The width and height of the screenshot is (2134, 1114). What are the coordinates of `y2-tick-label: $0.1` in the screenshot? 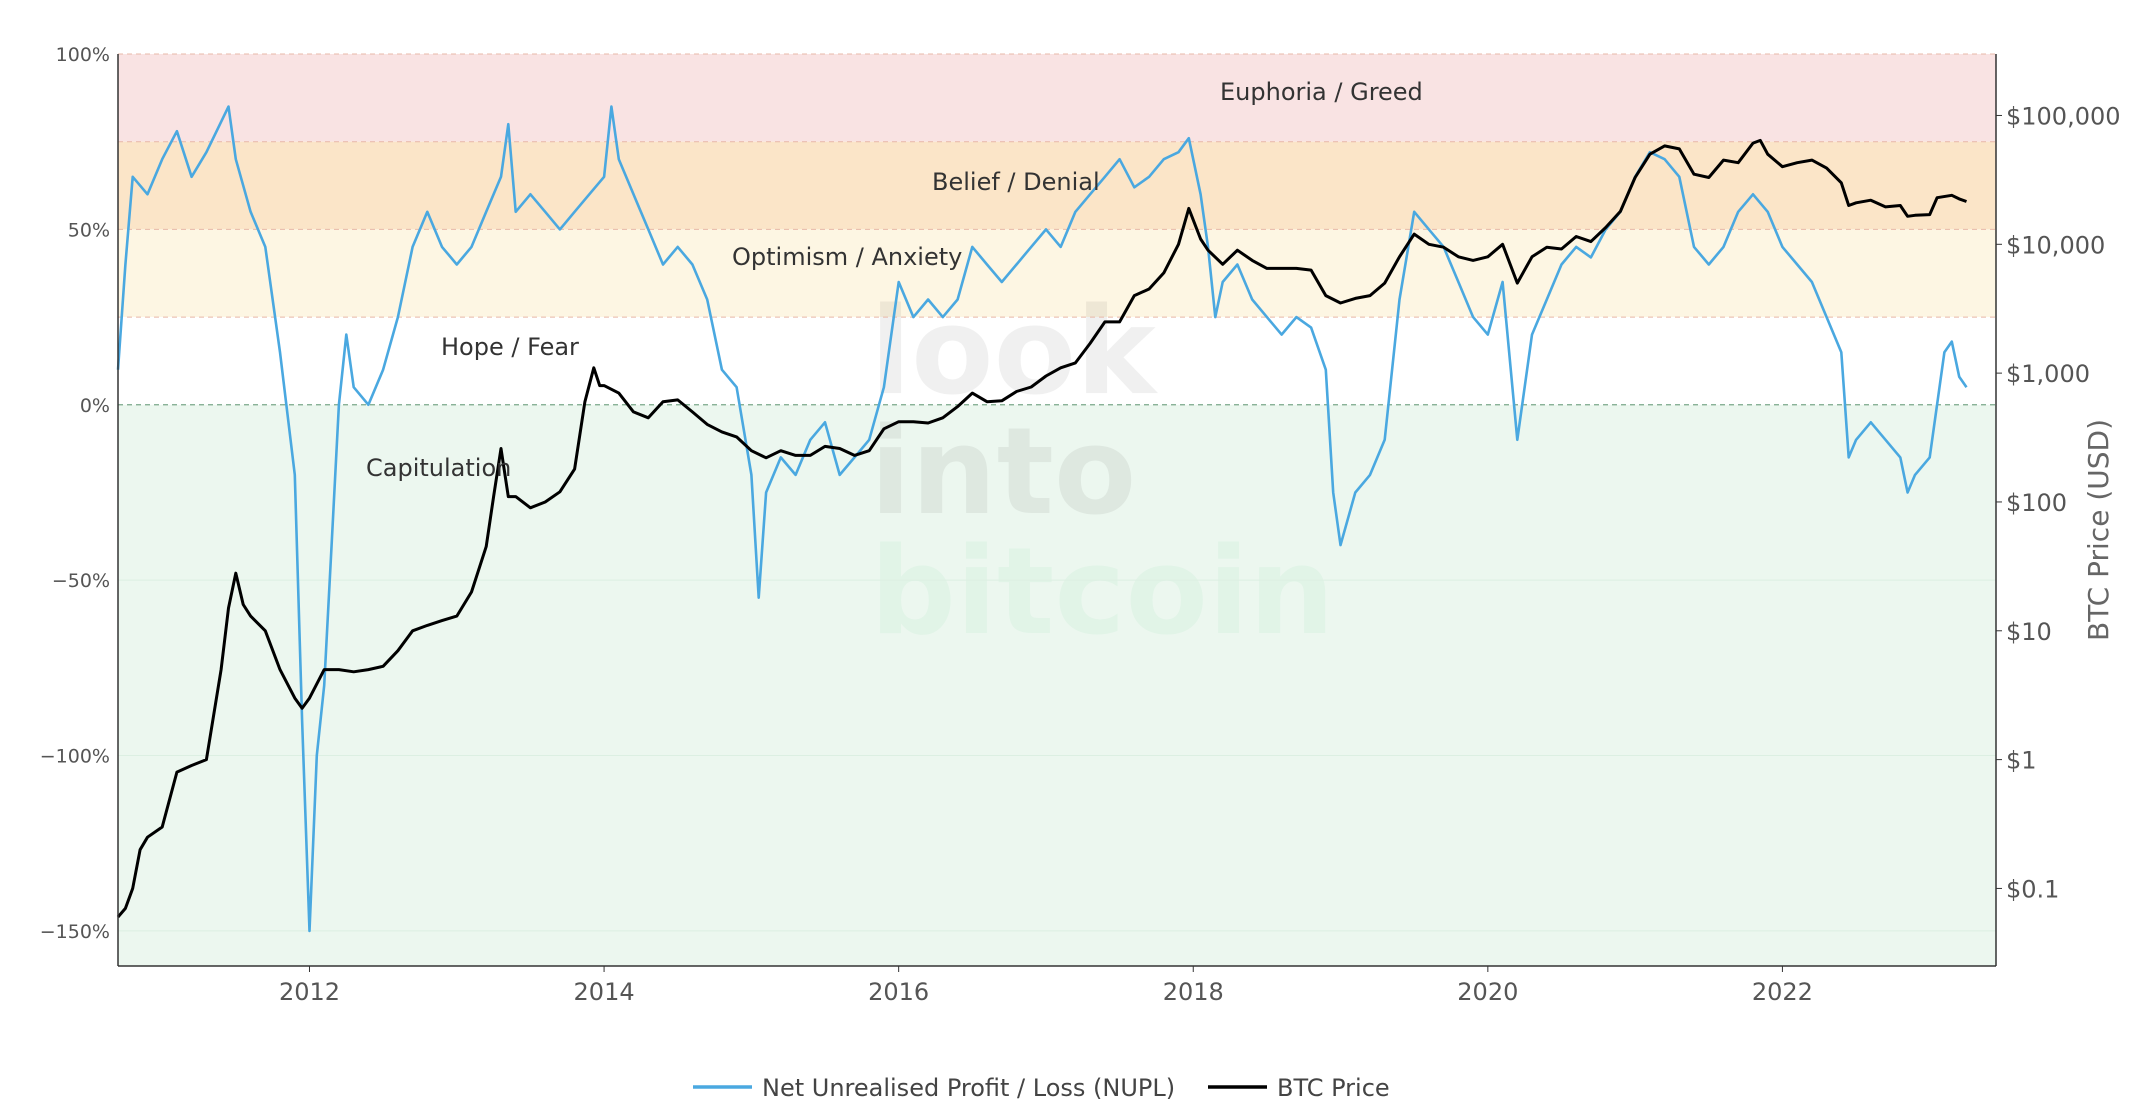 It's located at (2032, 889).